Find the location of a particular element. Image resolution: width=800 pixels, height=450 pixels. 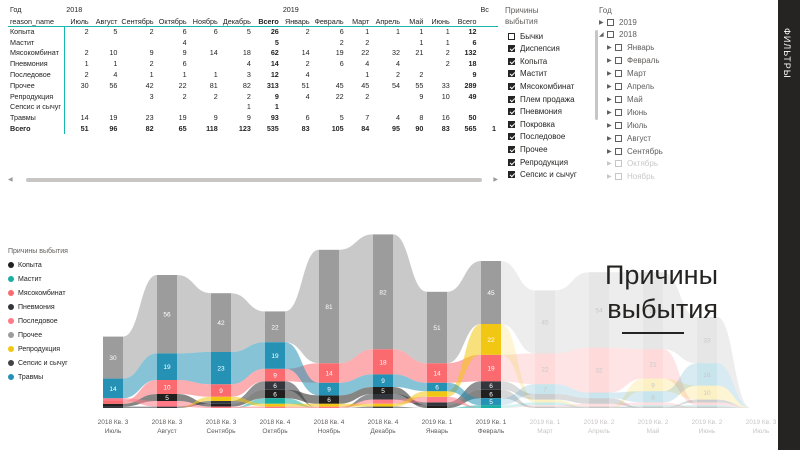

reason-slicer-item: Репродукция is located at coordinates (538, 162).